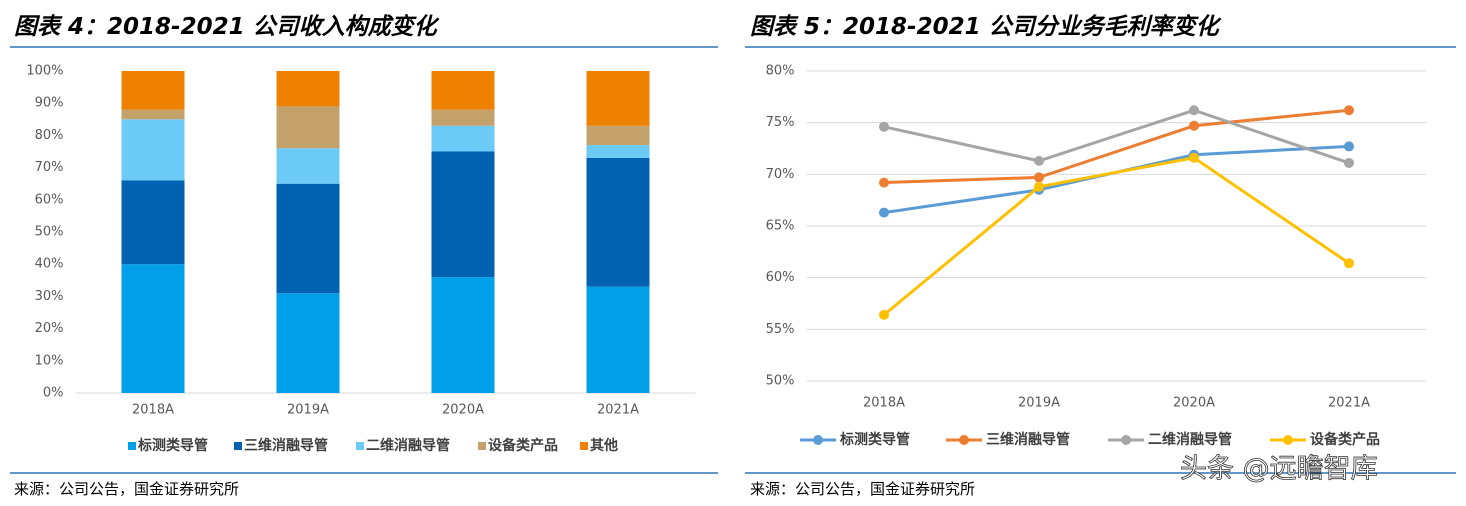 The width and height of the screenshot is (1466, 506). I want to click on chart-title: 图表 5：2018-2021 公司分业务毛利率变化, so click(986, 26).